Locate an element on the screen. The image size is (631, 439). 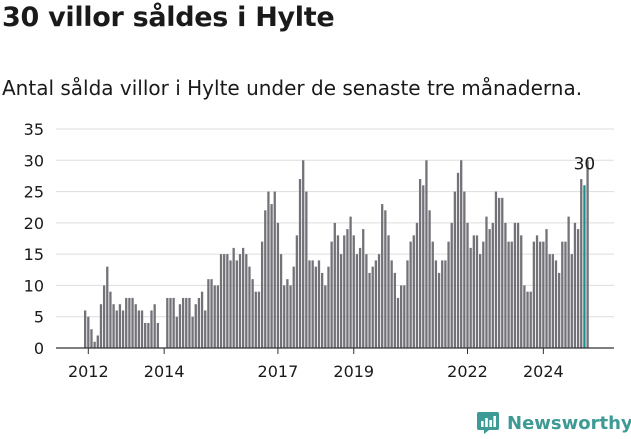
y-tick-label: 5 is located at coordinates (39, 317).